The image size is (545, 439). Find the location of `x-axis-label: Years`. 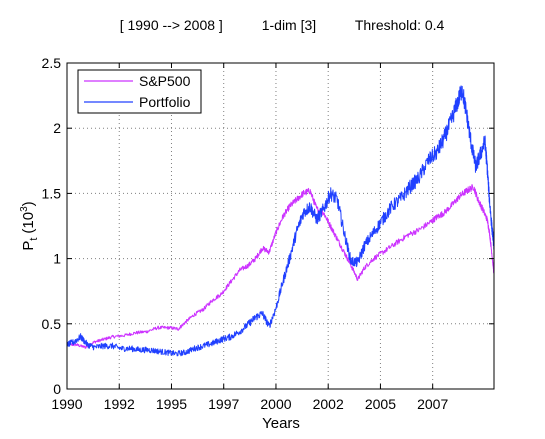

x-axis-label: Years is located at coordinates (281, 423).